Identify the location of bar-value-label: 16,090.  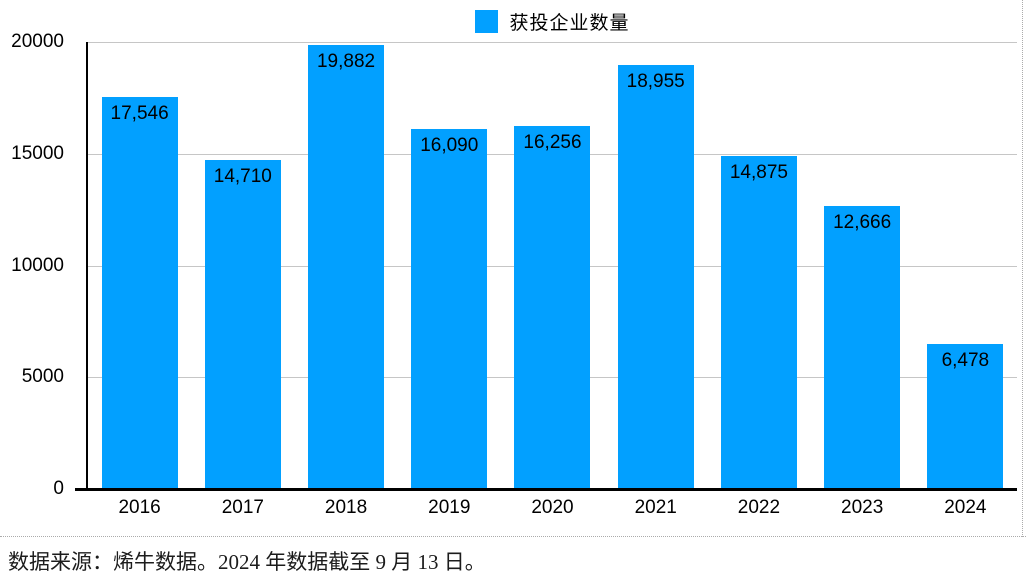
(449, 146).